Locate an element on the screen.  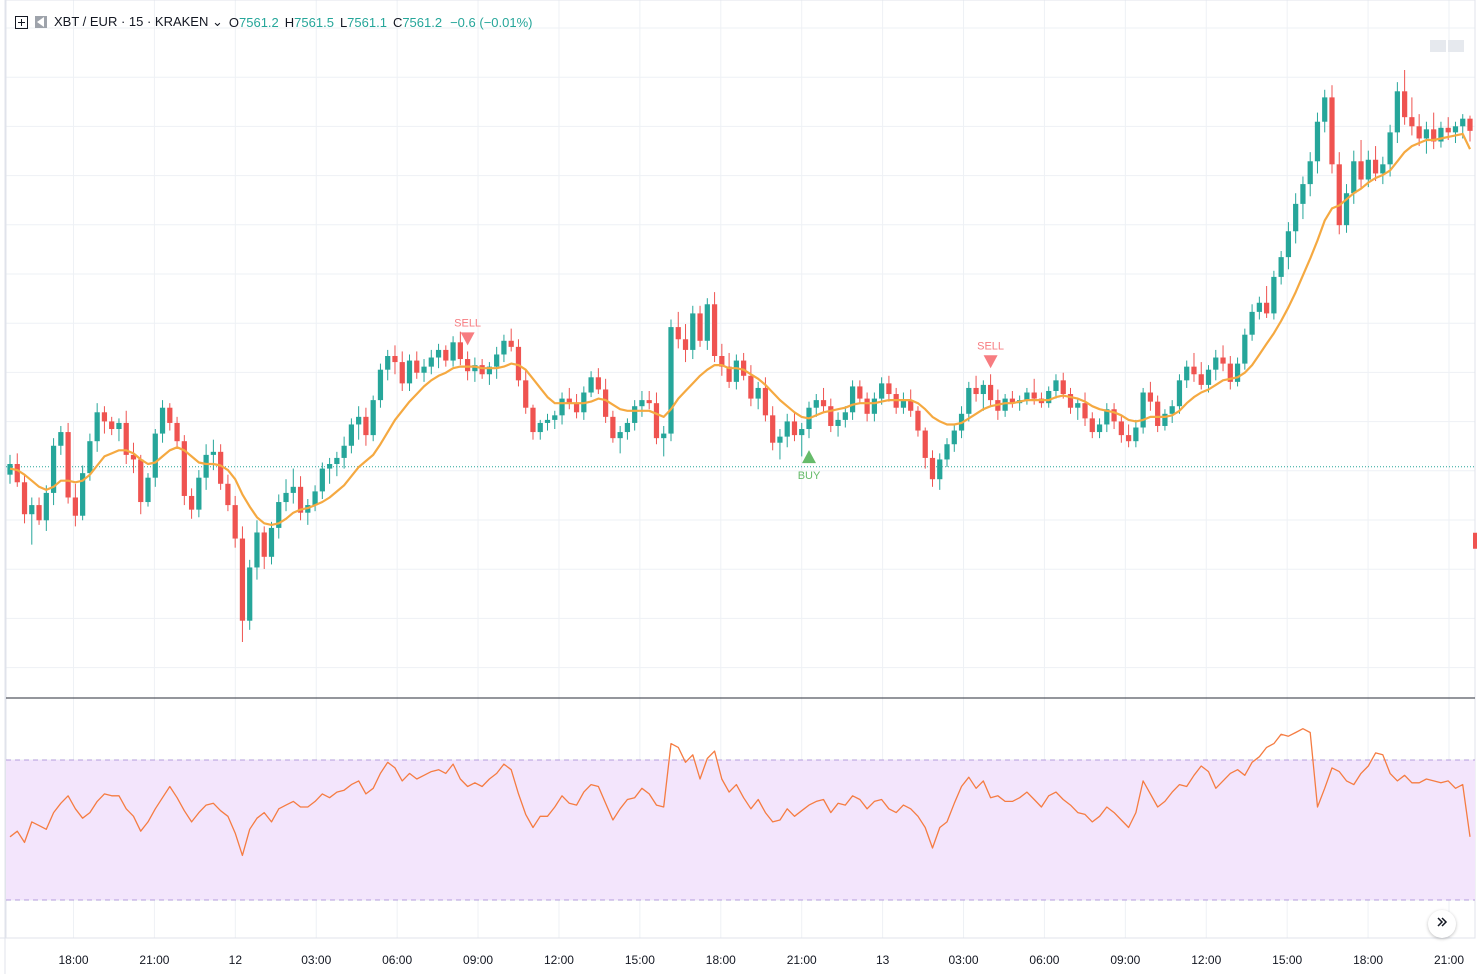
time-axis-label: 09:00 is located at coordinates (478, 960).